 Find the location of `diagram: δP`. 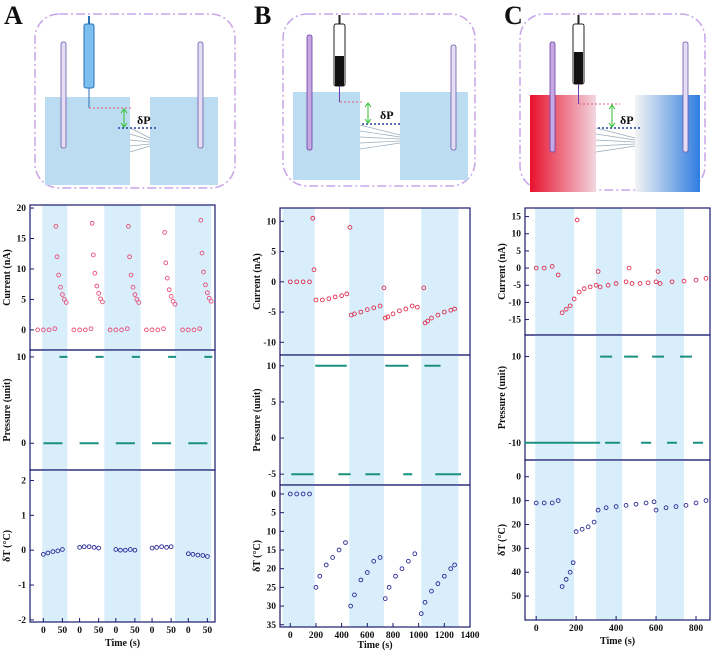

diagram: δP is located at coordinates (379, 100).